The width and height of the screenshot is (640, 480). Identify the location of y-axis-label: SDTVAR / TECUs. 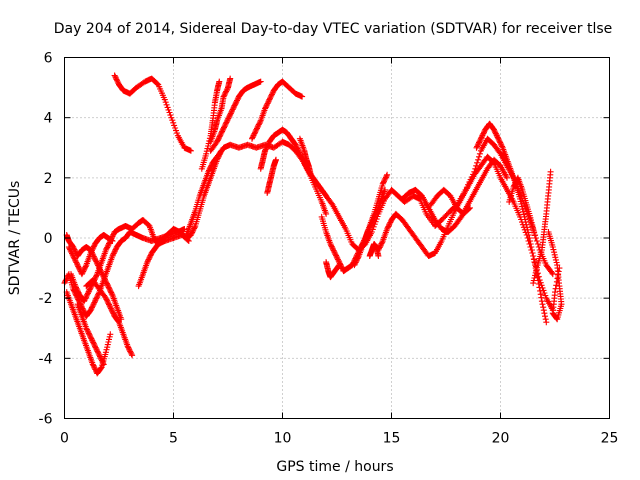
(15, 238).